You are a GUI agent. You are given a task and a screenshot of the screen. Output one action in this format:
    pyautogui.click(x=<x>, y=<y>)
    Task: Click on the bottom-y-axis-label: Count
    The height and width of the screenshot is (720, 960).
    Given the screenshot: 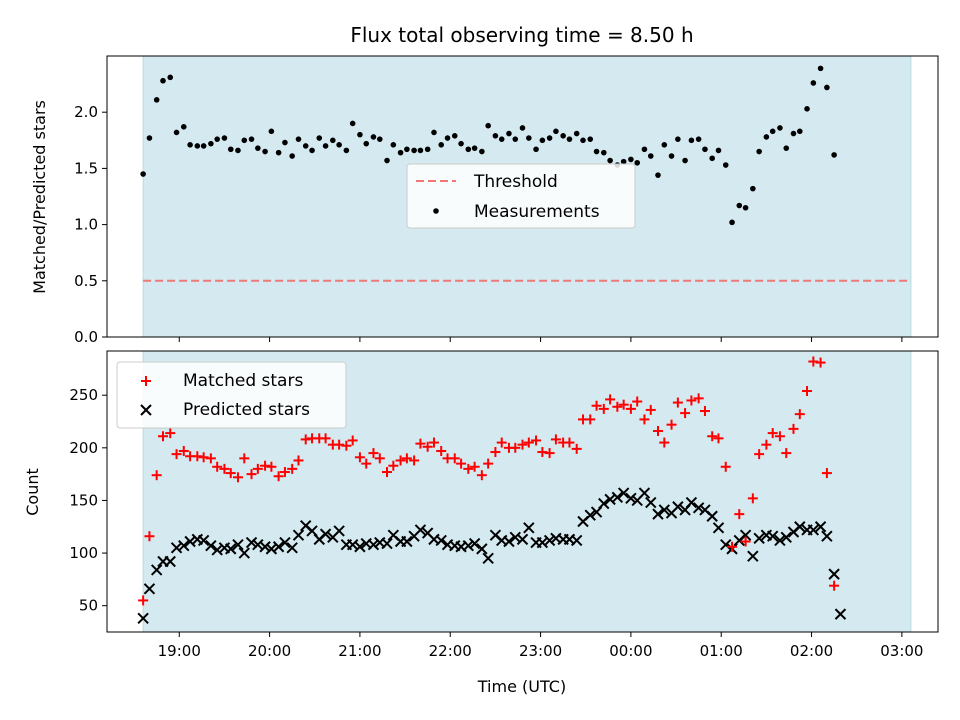 What is the action you would take?
    pyautogui.click(x=32, y=492)
    